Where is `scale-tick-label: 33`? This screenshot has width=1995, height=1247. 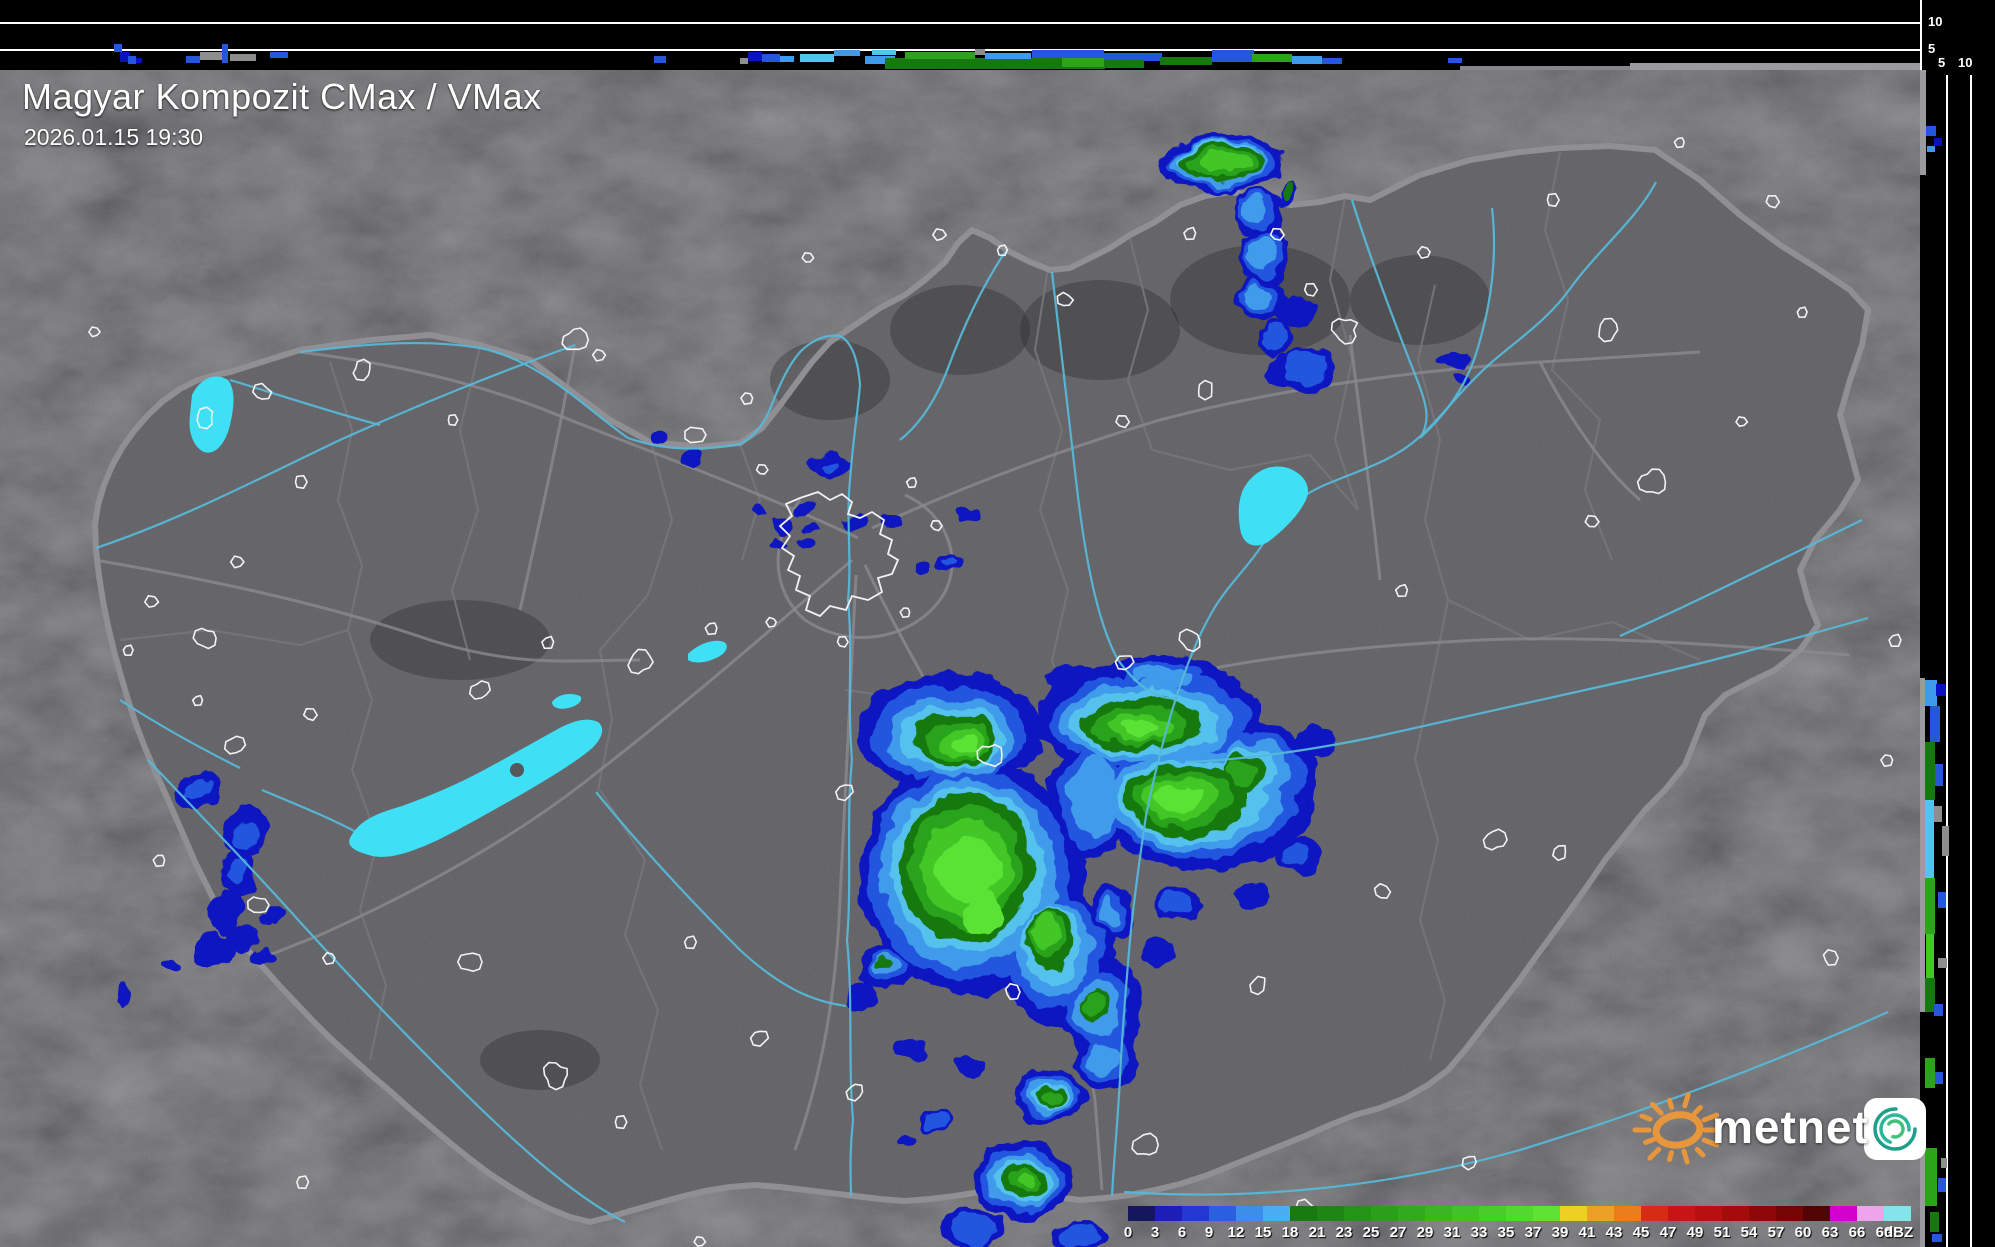 scale-tick-label: 33 is located at coordinates (1479, 1232).